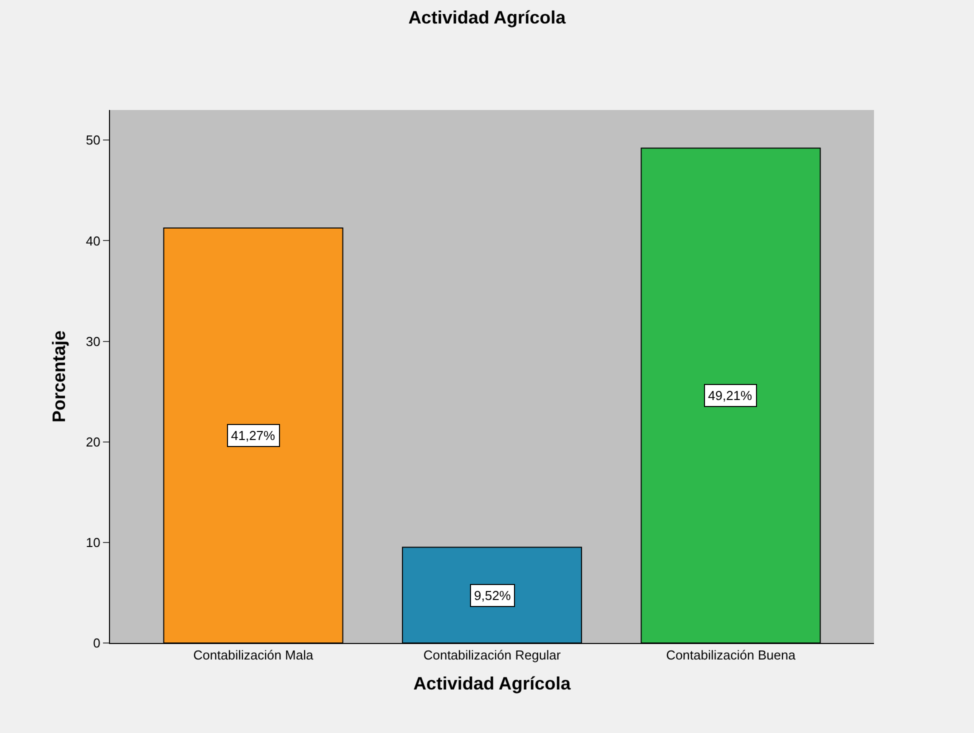 This screenshot has width=974, height=733. What do you see at coordinates (731, 655) in the screenshot?
I see `x-tick-label: Contabilización Buena` at bounding box center [731, 655].